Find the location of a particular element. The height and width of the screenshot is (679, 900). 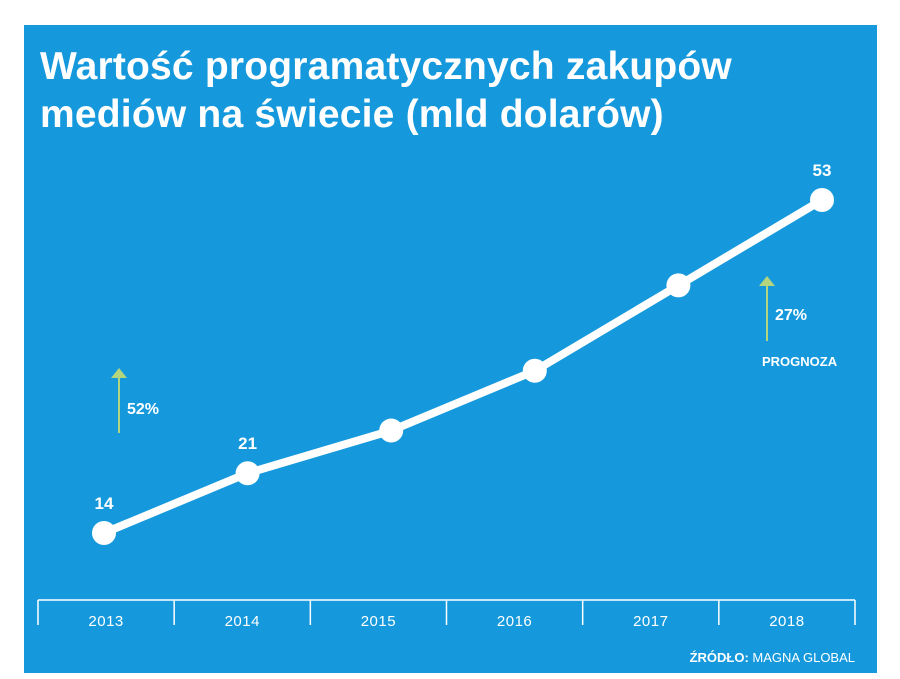

source-value: MAGNA GLOBAL is located at coordinates (803, 657).